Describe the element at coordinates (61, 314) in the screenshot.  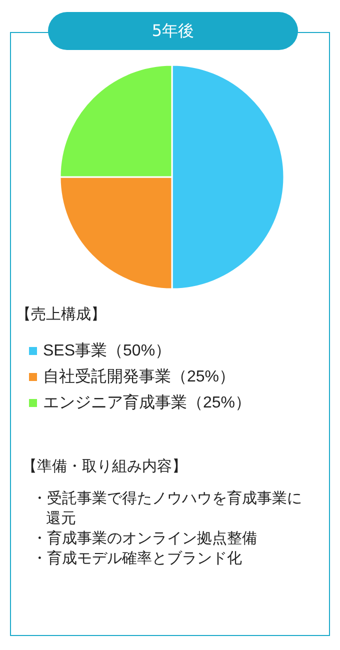
I see `legend-title: 【売上構成】` at that location.